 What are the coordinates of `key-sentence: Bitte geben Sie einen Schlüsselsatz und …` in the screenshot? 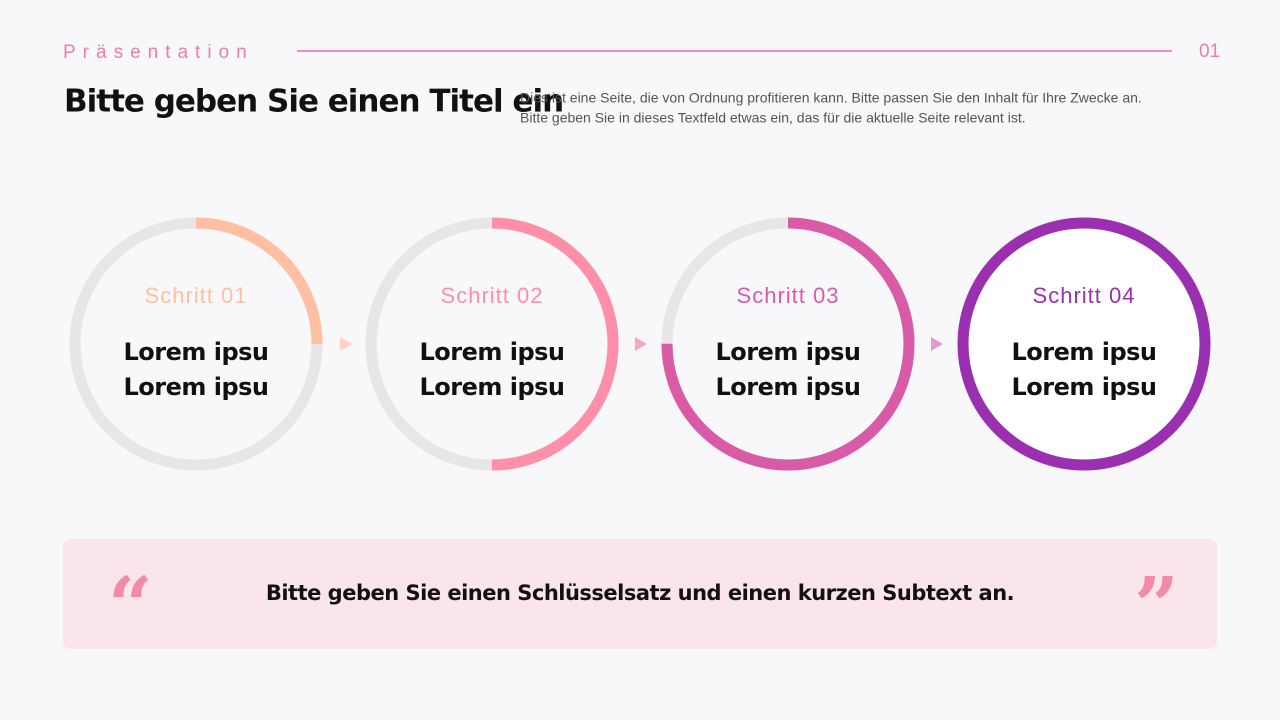 It's located at (640, 593).